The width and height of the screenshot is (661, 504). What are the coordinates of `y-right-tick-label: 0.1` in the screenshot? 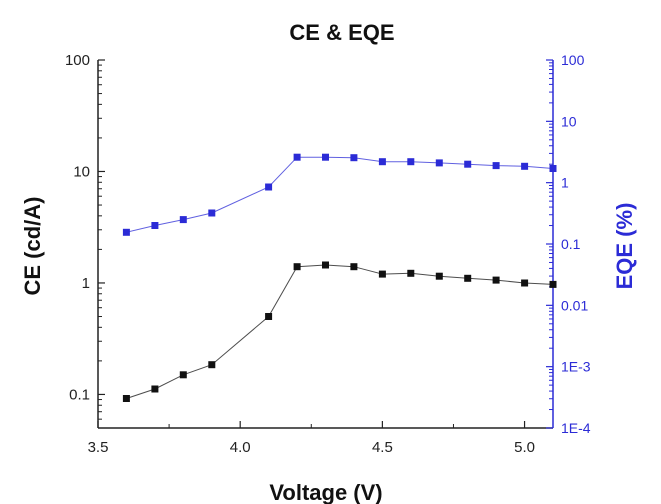 It's located at (571, 244).